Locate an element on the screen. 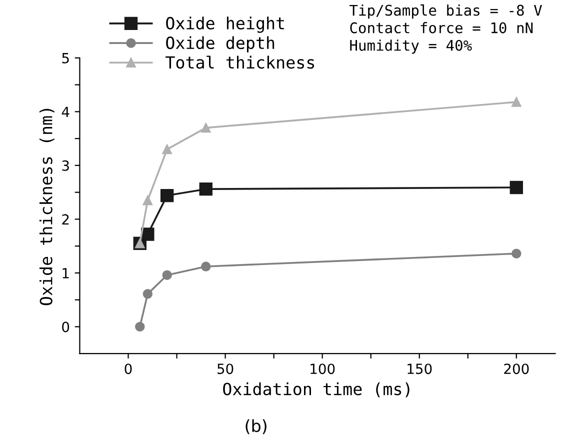 This screenshot has height=442, width=582. text: Tip/Sample bias = -8 V Contact force = 10 nN Humidity = 40% is located at coordinates (446, 29).